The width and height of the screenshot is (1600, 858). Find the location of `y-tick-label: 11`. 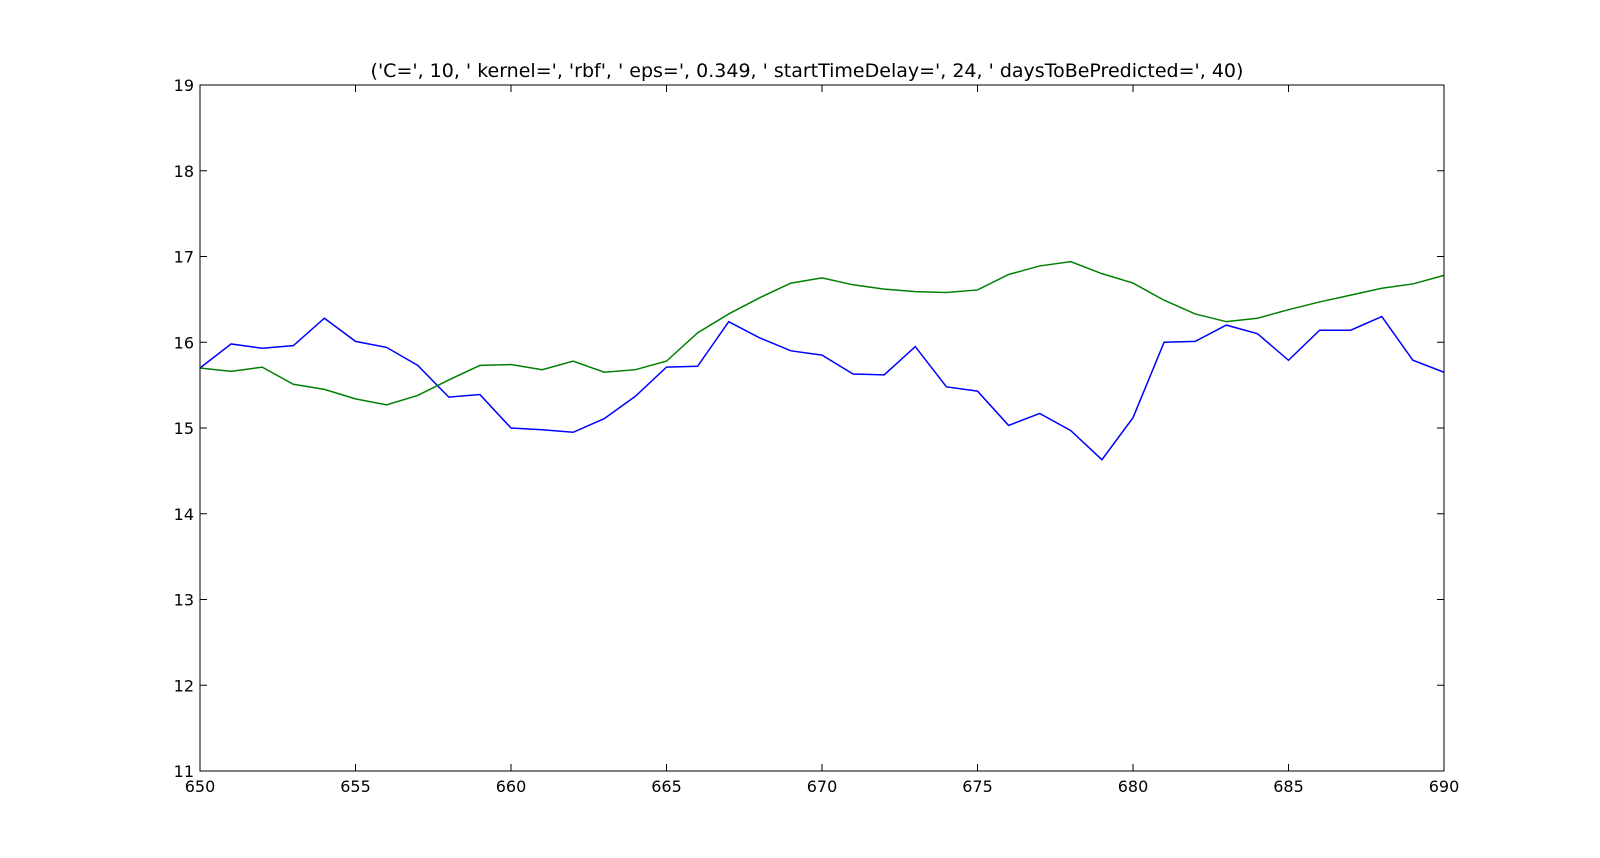

y-tick-label: 11 is located at coordinates (184, 771).